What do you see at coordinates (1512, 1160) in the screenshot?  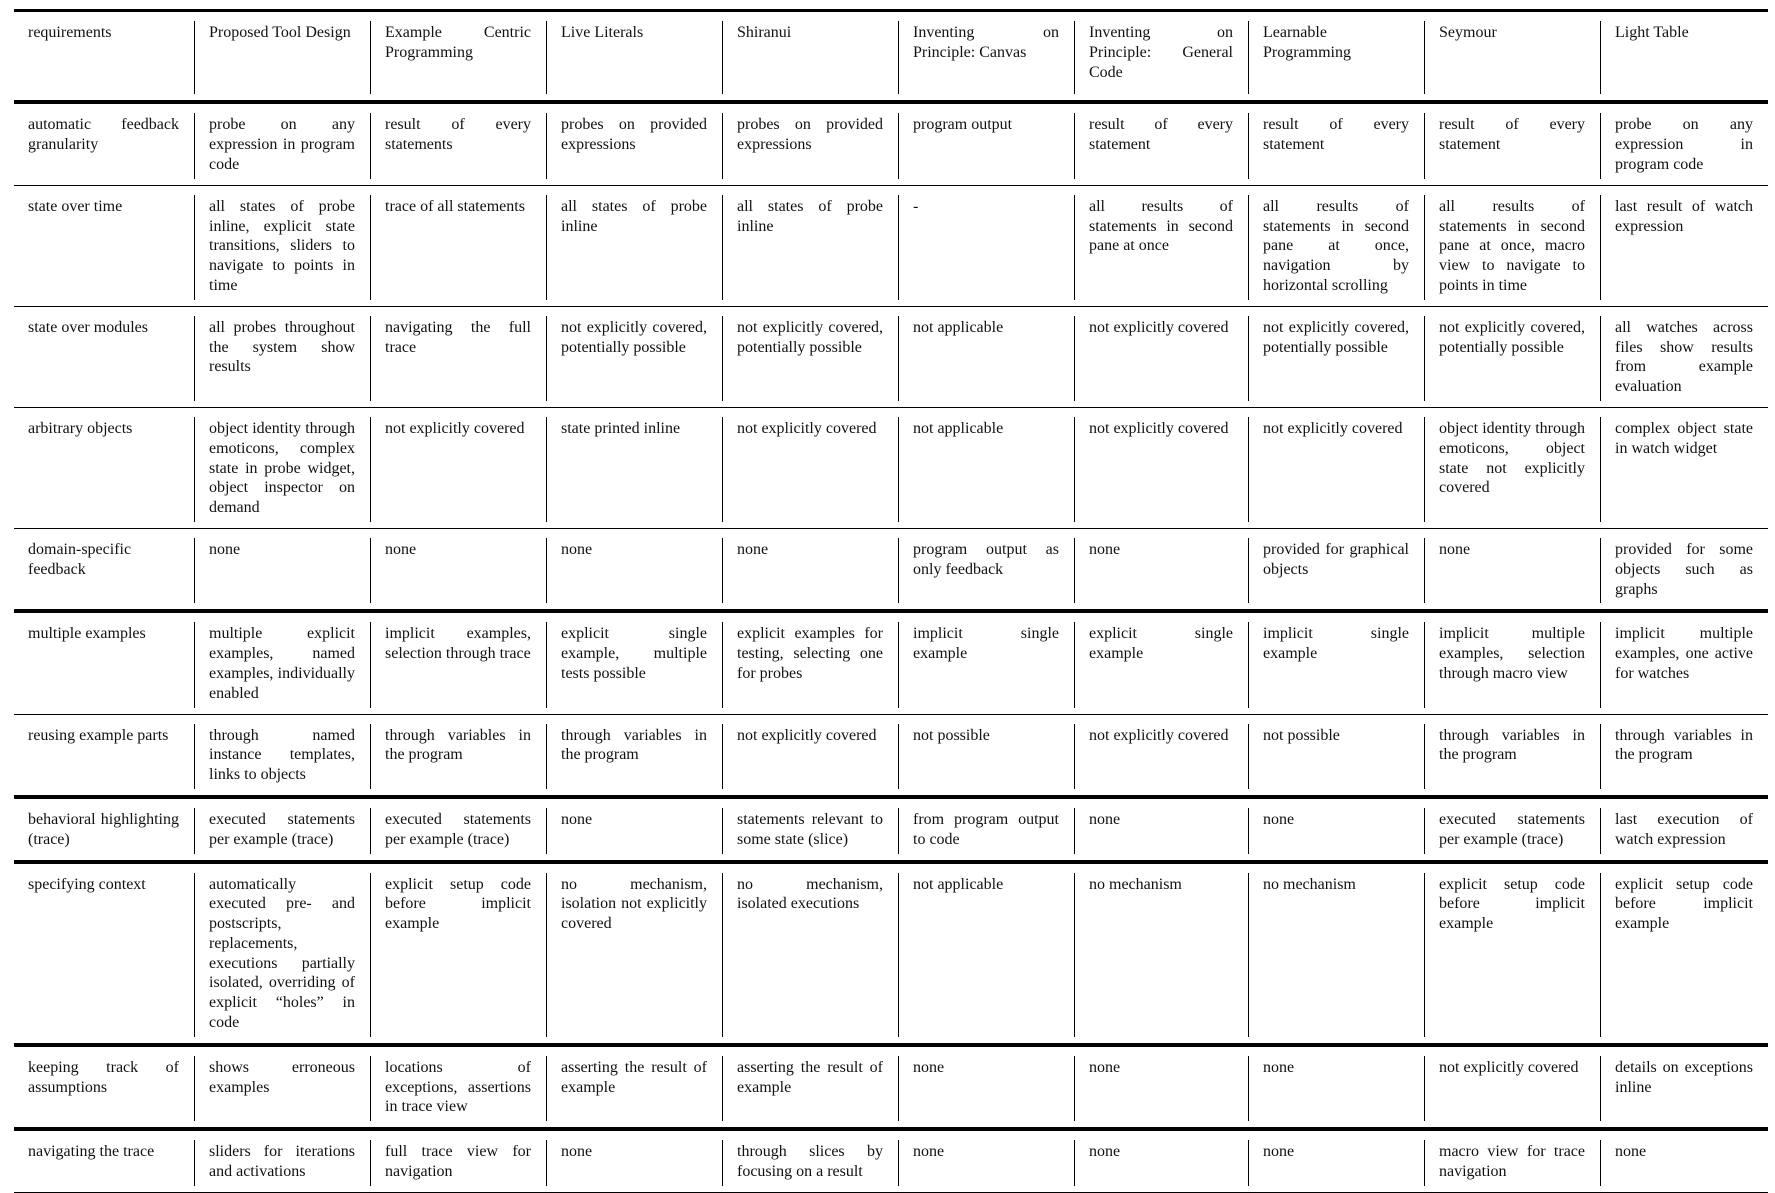 I see `table-cell: macro view for trace navigation` at bounding box center [1512, 1160].